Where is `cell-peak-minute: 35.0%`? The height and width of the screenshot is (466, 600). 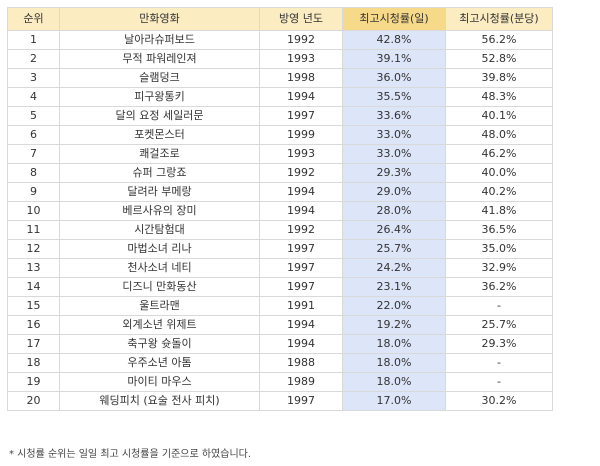
cell-peak-minute: 35.0% is located at coordinates (499, 249).